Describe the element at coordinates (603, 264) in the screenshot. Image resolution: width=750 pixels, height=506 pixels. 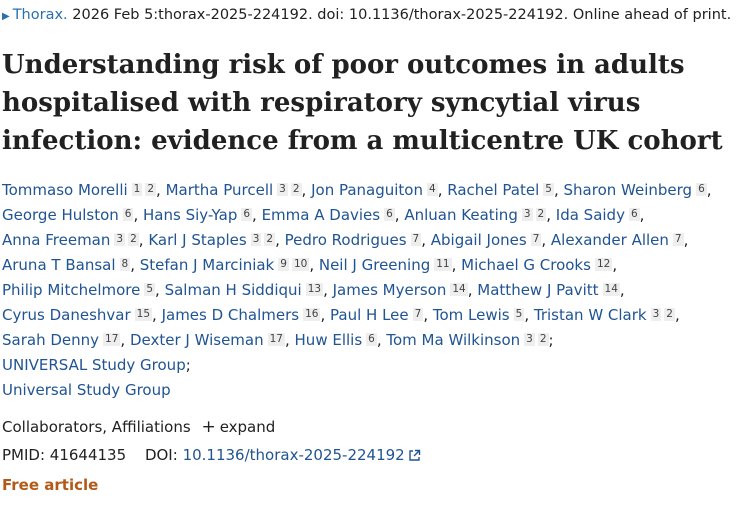
I see `affiliation-number: 12` at that location.